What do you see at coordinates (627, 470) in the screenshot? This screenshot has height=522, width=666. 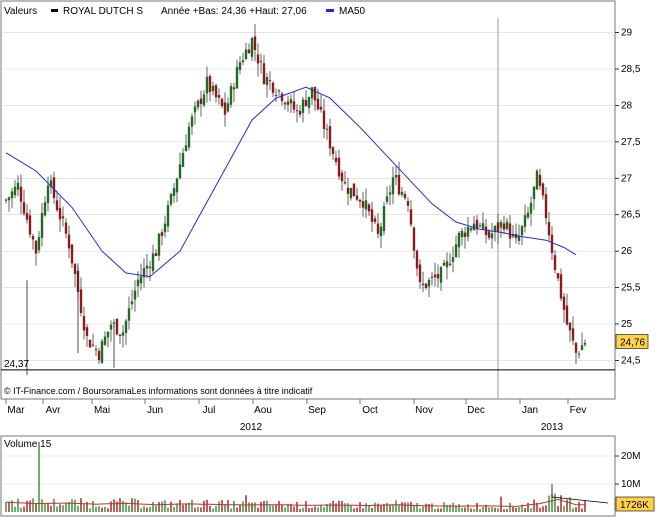 I see `volume-y-axis: 20M 10M` at bounding box center [627, 470].